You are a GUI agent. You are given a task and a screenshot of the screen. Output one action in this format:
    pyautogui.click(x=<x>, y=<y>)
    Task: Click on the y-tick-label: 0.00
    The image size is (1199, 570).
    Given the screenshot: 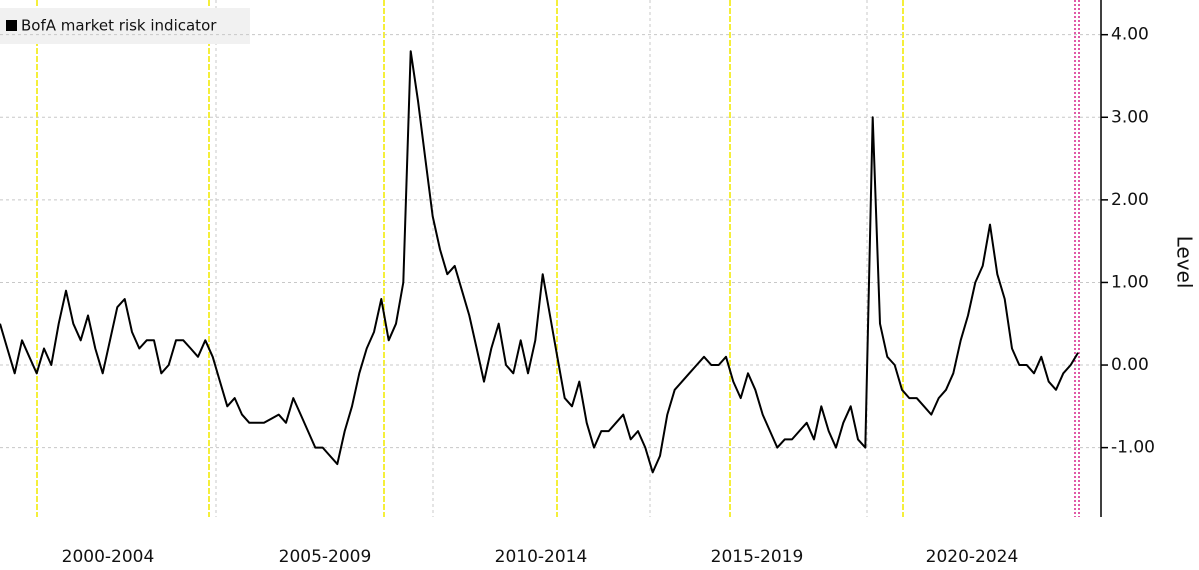 What is the action you would take?
    pyautogui.click(x=1130, y=365)
    